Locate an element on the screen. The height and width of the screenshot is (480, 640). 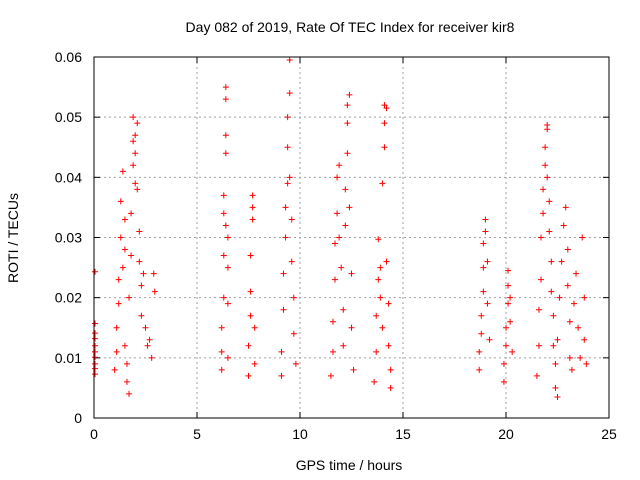
x-axis-label: GPS time / hours is located at coordinates (349, 465).